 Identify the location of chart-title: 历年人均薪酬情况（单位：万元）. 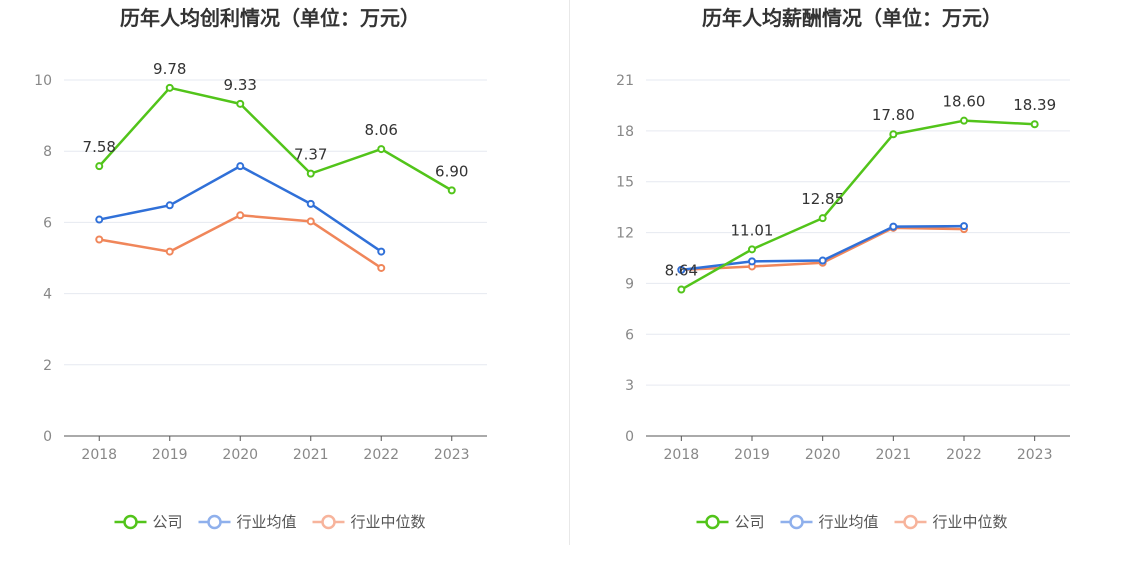
(852, 18).